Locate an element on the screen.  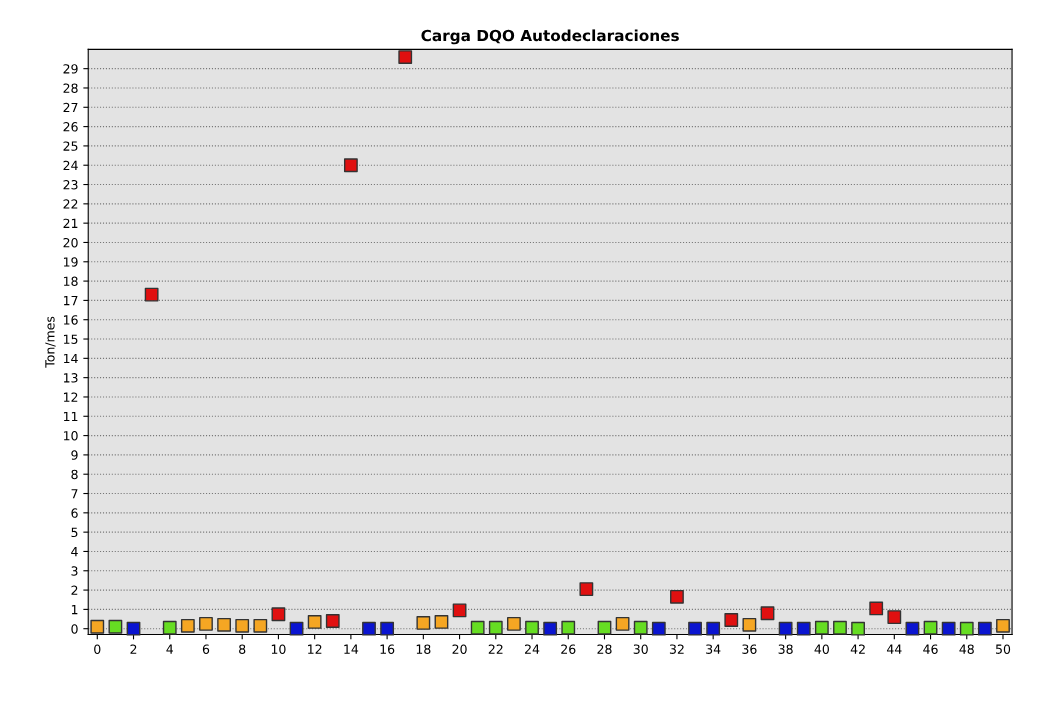
chart-title: Carga DQO Autodeclaraciones is located at coordinates (550, 37).